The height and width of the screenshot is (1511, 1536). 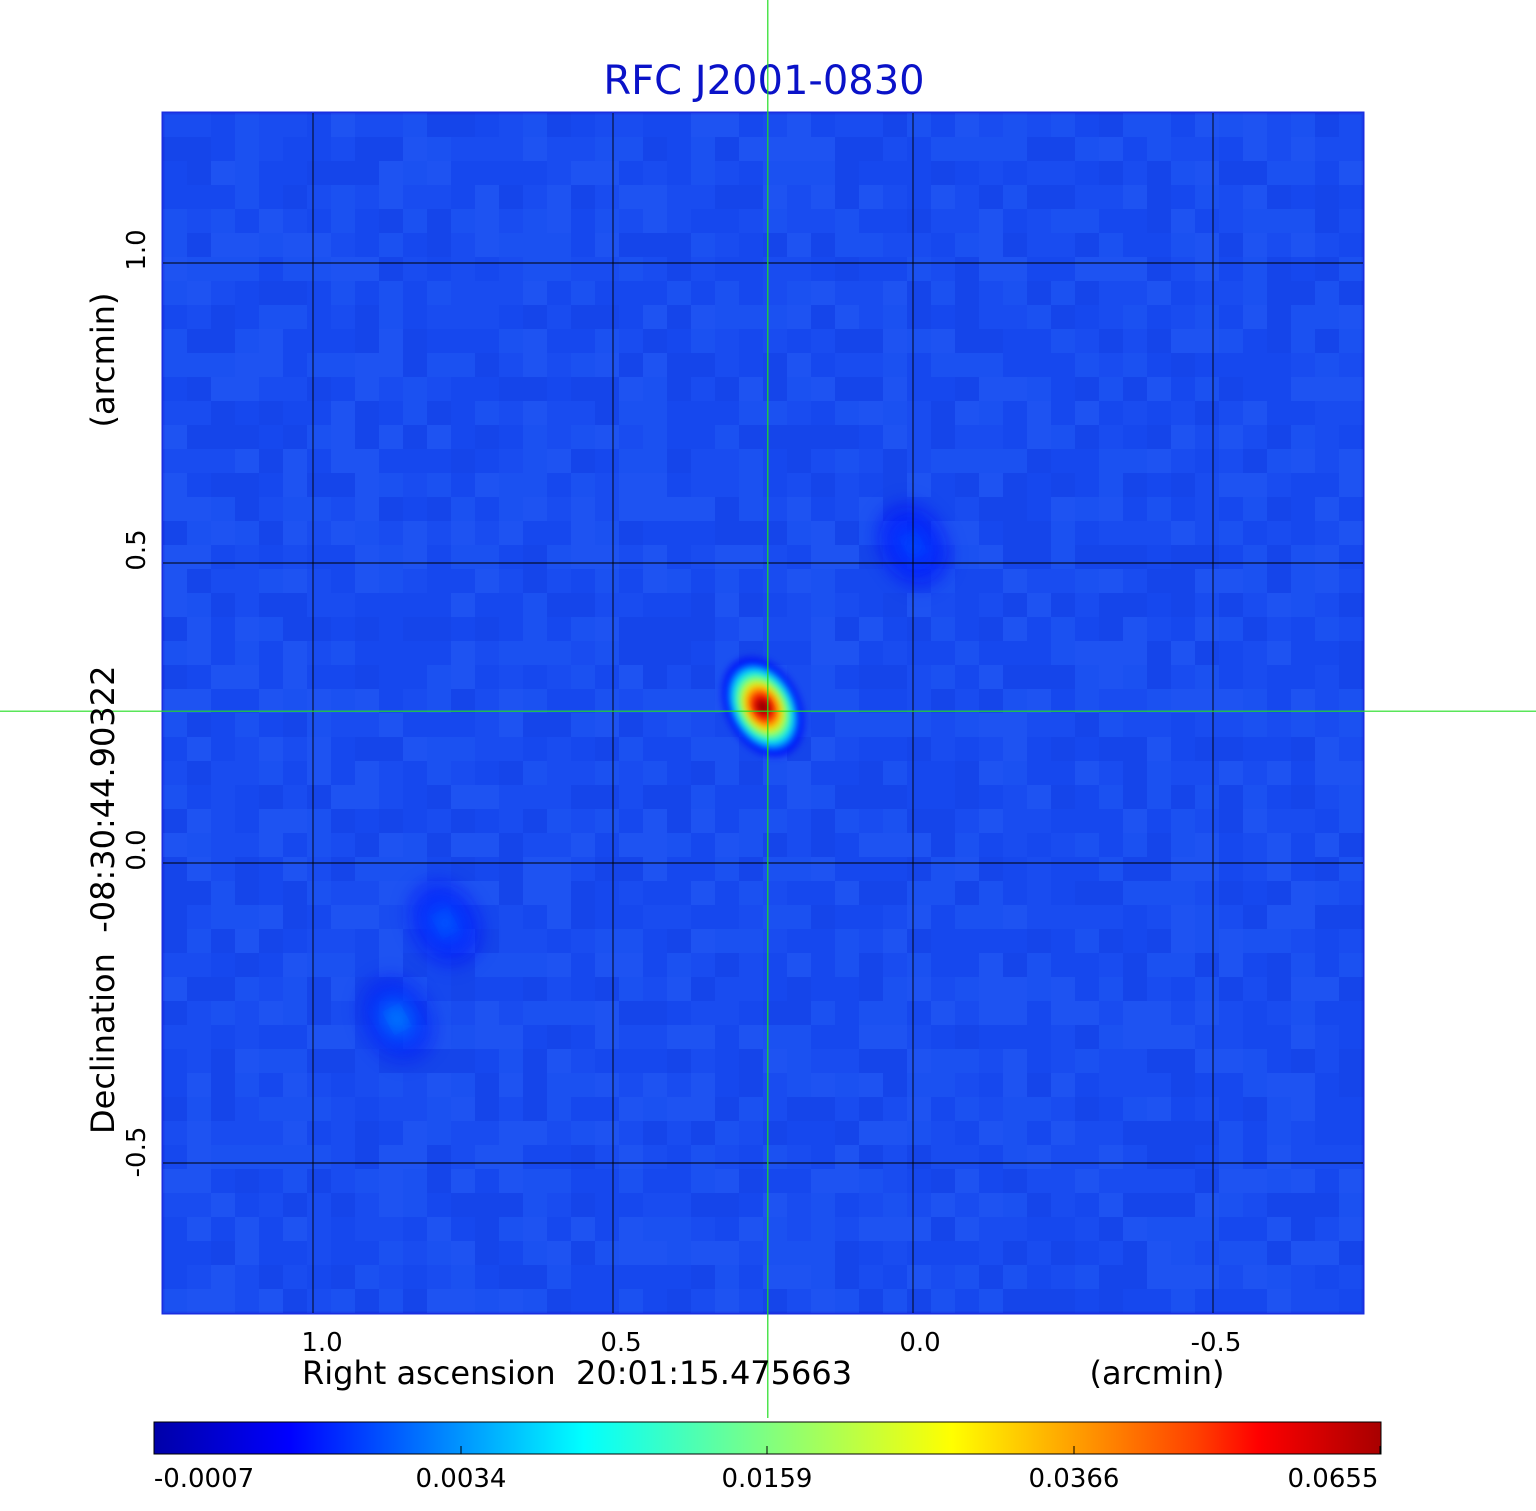 What do you see at coordinates (655, 782) in the screenshot?
I see `radio-sources` at bounding box center [655, 782].